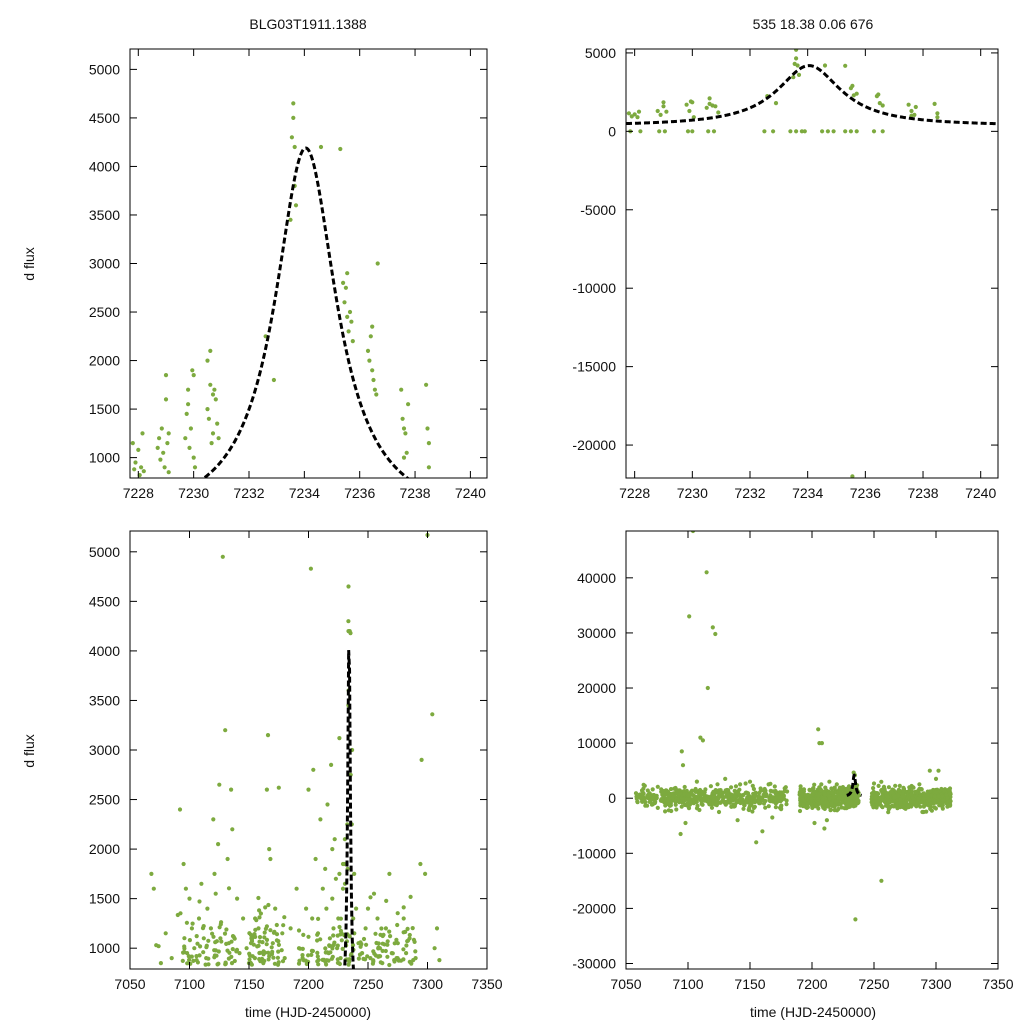 Image resolution: width=1024 pixels, height=1024 pixels. Describe the element at coordinates (129, 984) in the screenshot. I see `x-tick-label: 7050` at that location.